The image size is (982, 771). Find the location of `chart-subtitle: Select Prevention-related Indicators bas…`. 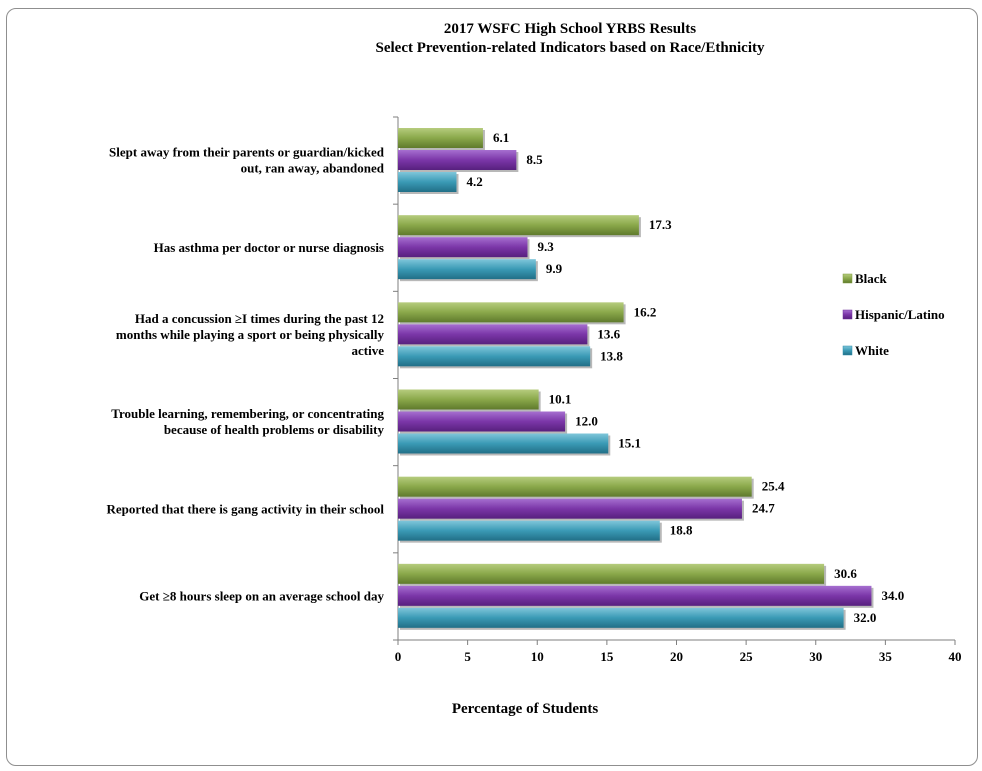

chart-subtitle: Select Prevention-related Indicators bas… is located at coordinates (570, 48).